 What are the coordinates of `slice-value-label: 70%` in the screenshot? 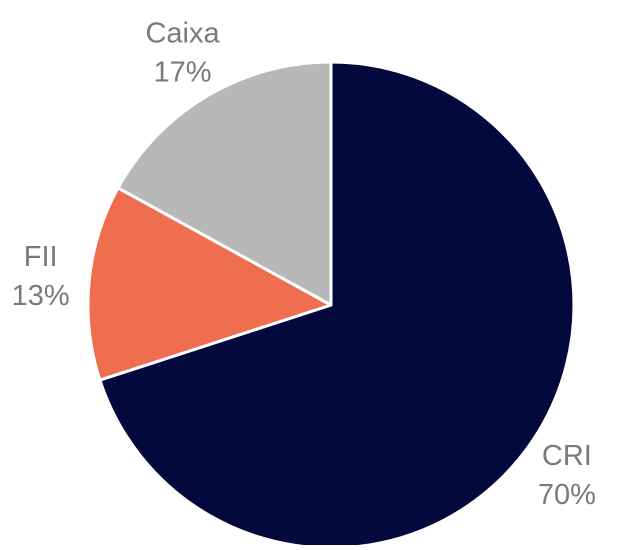 It's located at (567, 495).